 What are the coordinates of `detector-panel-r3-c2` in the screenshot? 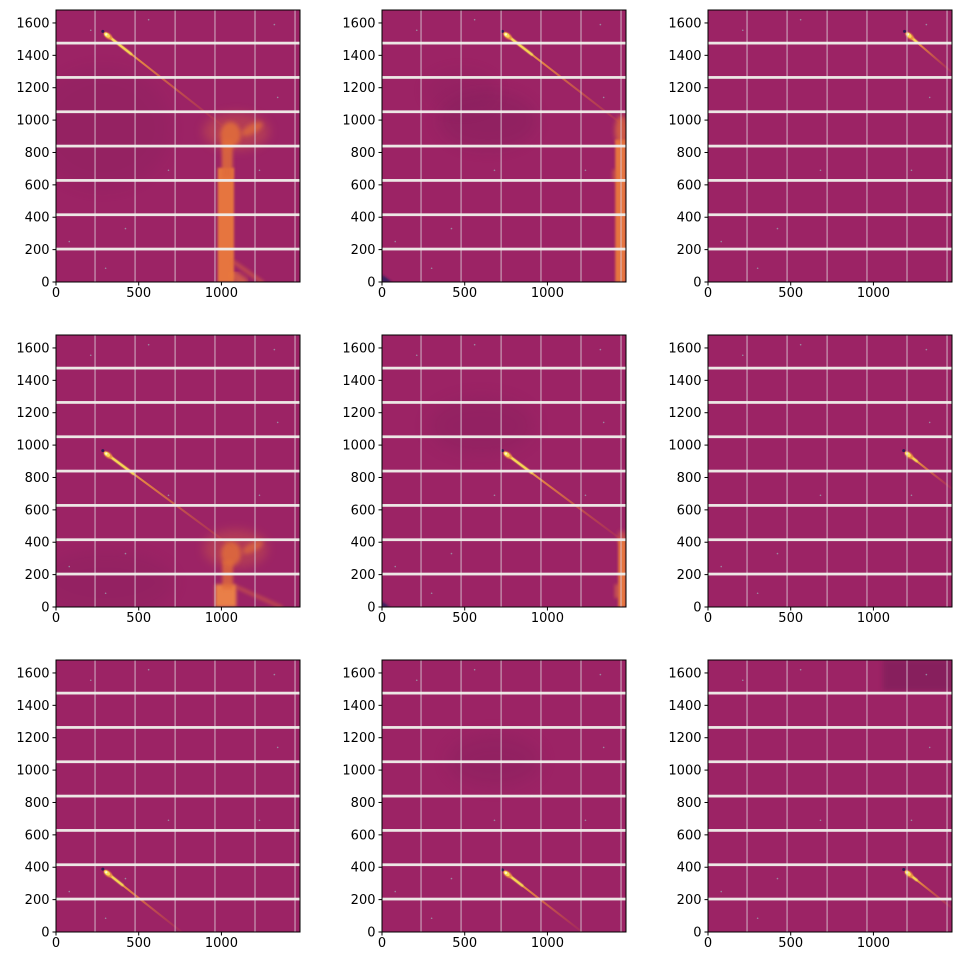 It's located at (504, 796).